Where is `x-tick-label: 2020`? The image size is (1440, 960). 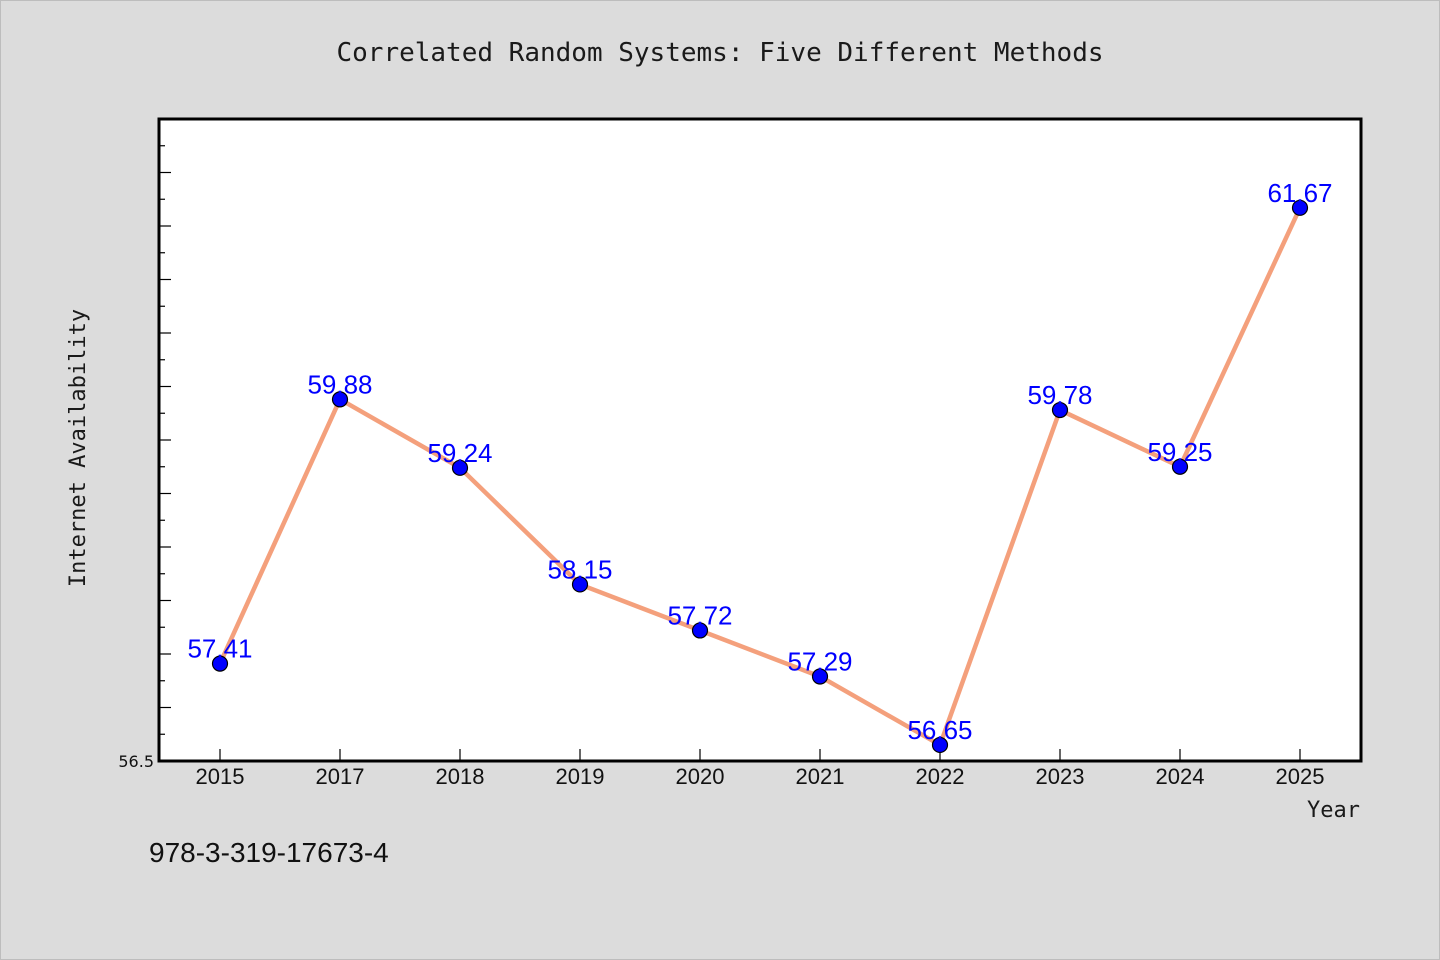 x-tick-label: 2020 is located at coordinates (700, 776).